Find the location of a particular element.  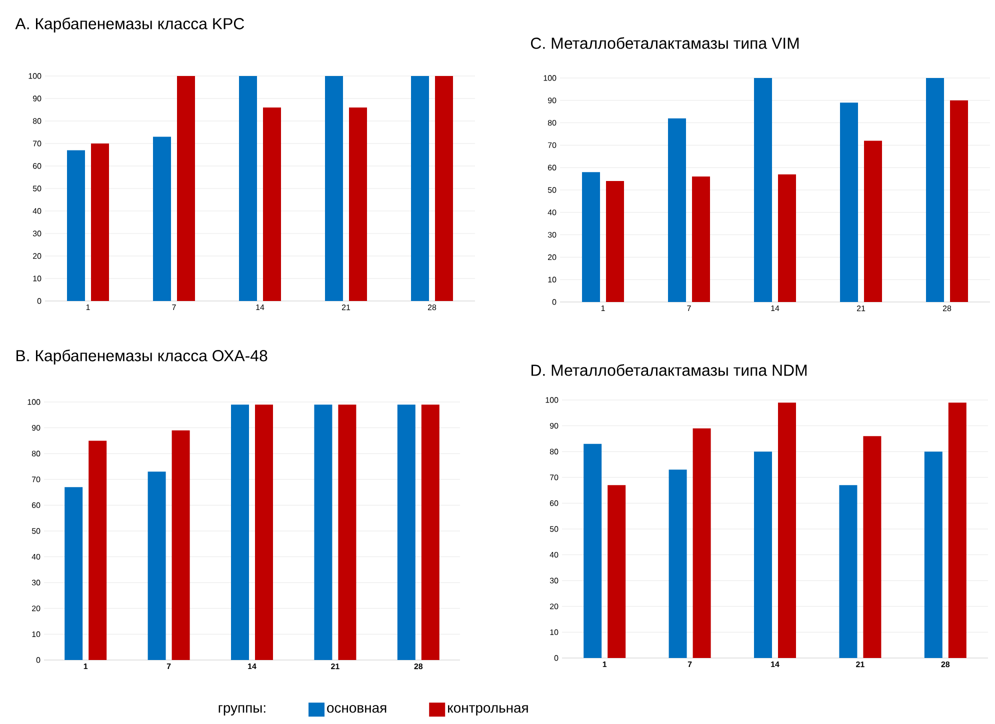

legend-title: группы: is located at coordinates (242, 710).